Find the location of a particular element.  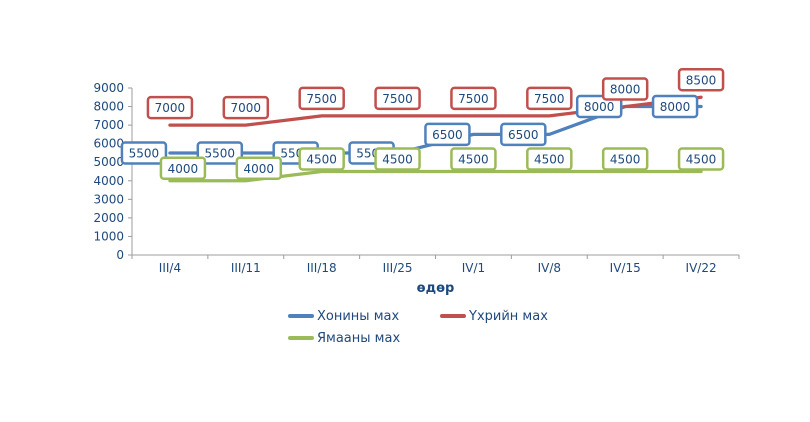

y-axis-tick-label: 8000 is located at coordinates (108, 107).